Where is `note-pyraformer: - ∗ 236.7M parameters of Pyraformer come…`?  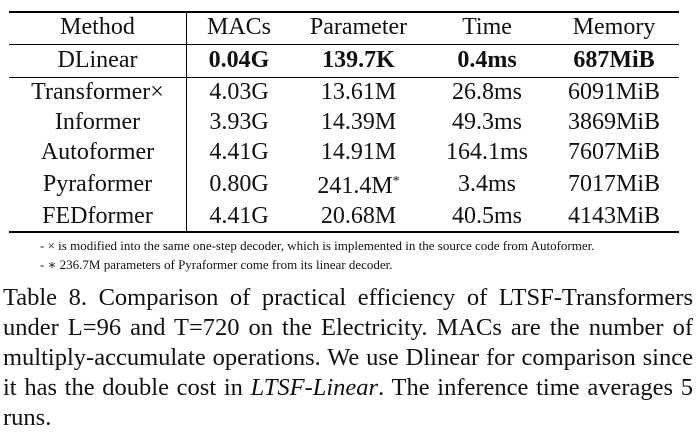 note-pyraformer: - ∗ 236.7M parameters of Pyraformer come… is located at coordinates (216, 264).